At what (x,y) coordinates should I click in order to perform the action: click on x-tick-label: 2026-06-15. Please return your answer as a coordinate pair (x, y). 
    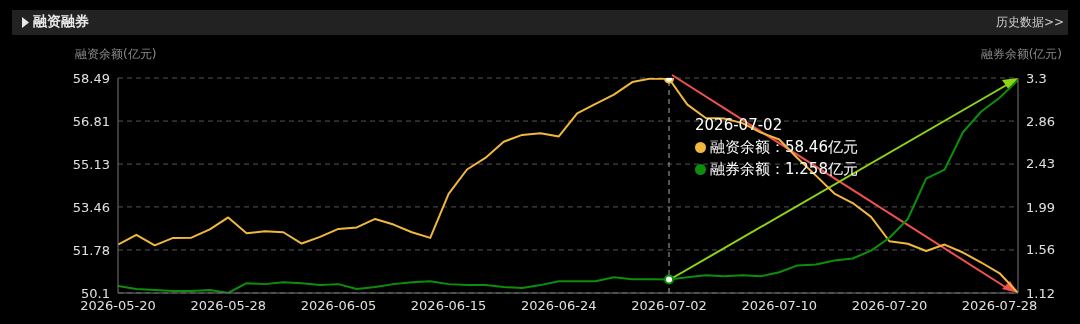
    Looking at the image, I should click on (448, 306).